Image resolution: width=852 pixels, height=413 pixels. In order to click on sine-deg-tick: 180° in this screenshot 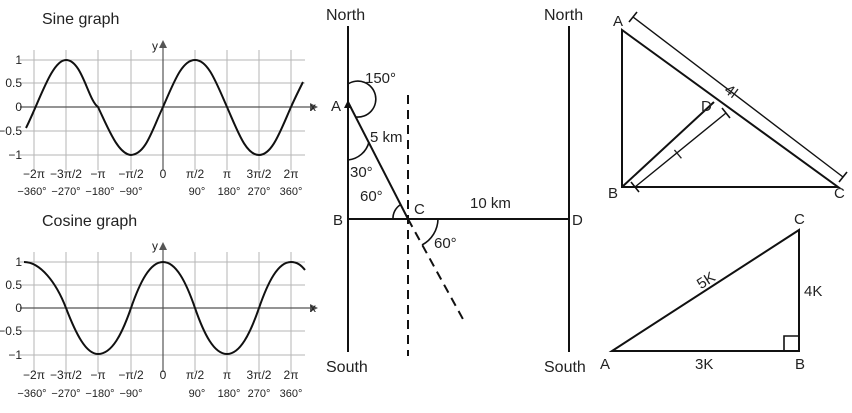, I will do `click(229, 192)`.